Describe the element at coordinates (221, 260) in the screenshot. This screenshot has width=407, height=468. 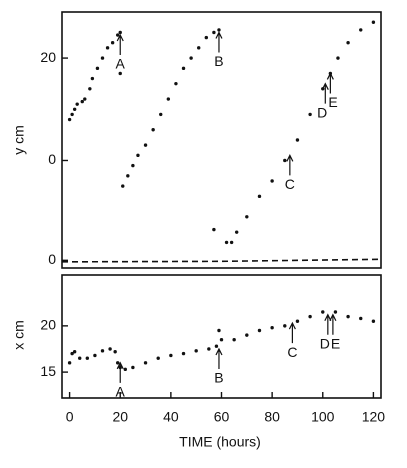
I see `reference-line` at that location.